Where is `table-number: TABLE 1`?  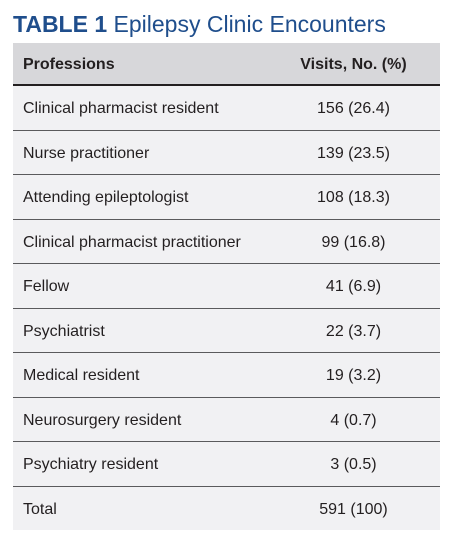
table-number: TABLE 1 is located at coordinates (60, 24).